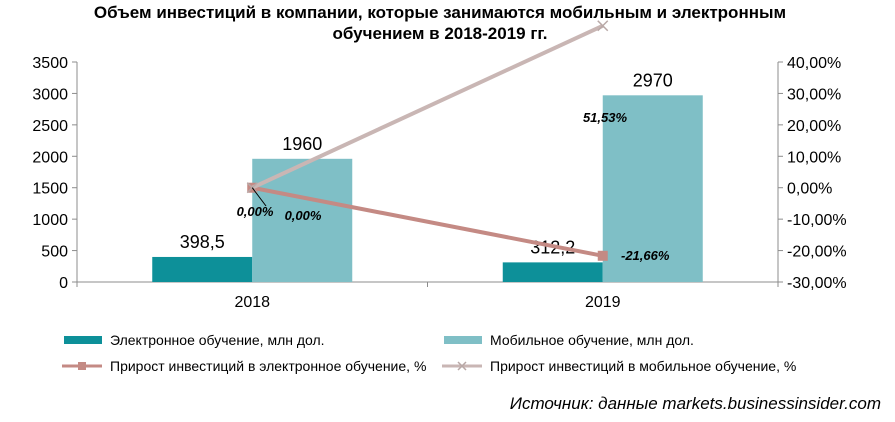 This screenshot has height=422, width=895. I want to click on y-tick-label-left: 2500, so click(50, 126).